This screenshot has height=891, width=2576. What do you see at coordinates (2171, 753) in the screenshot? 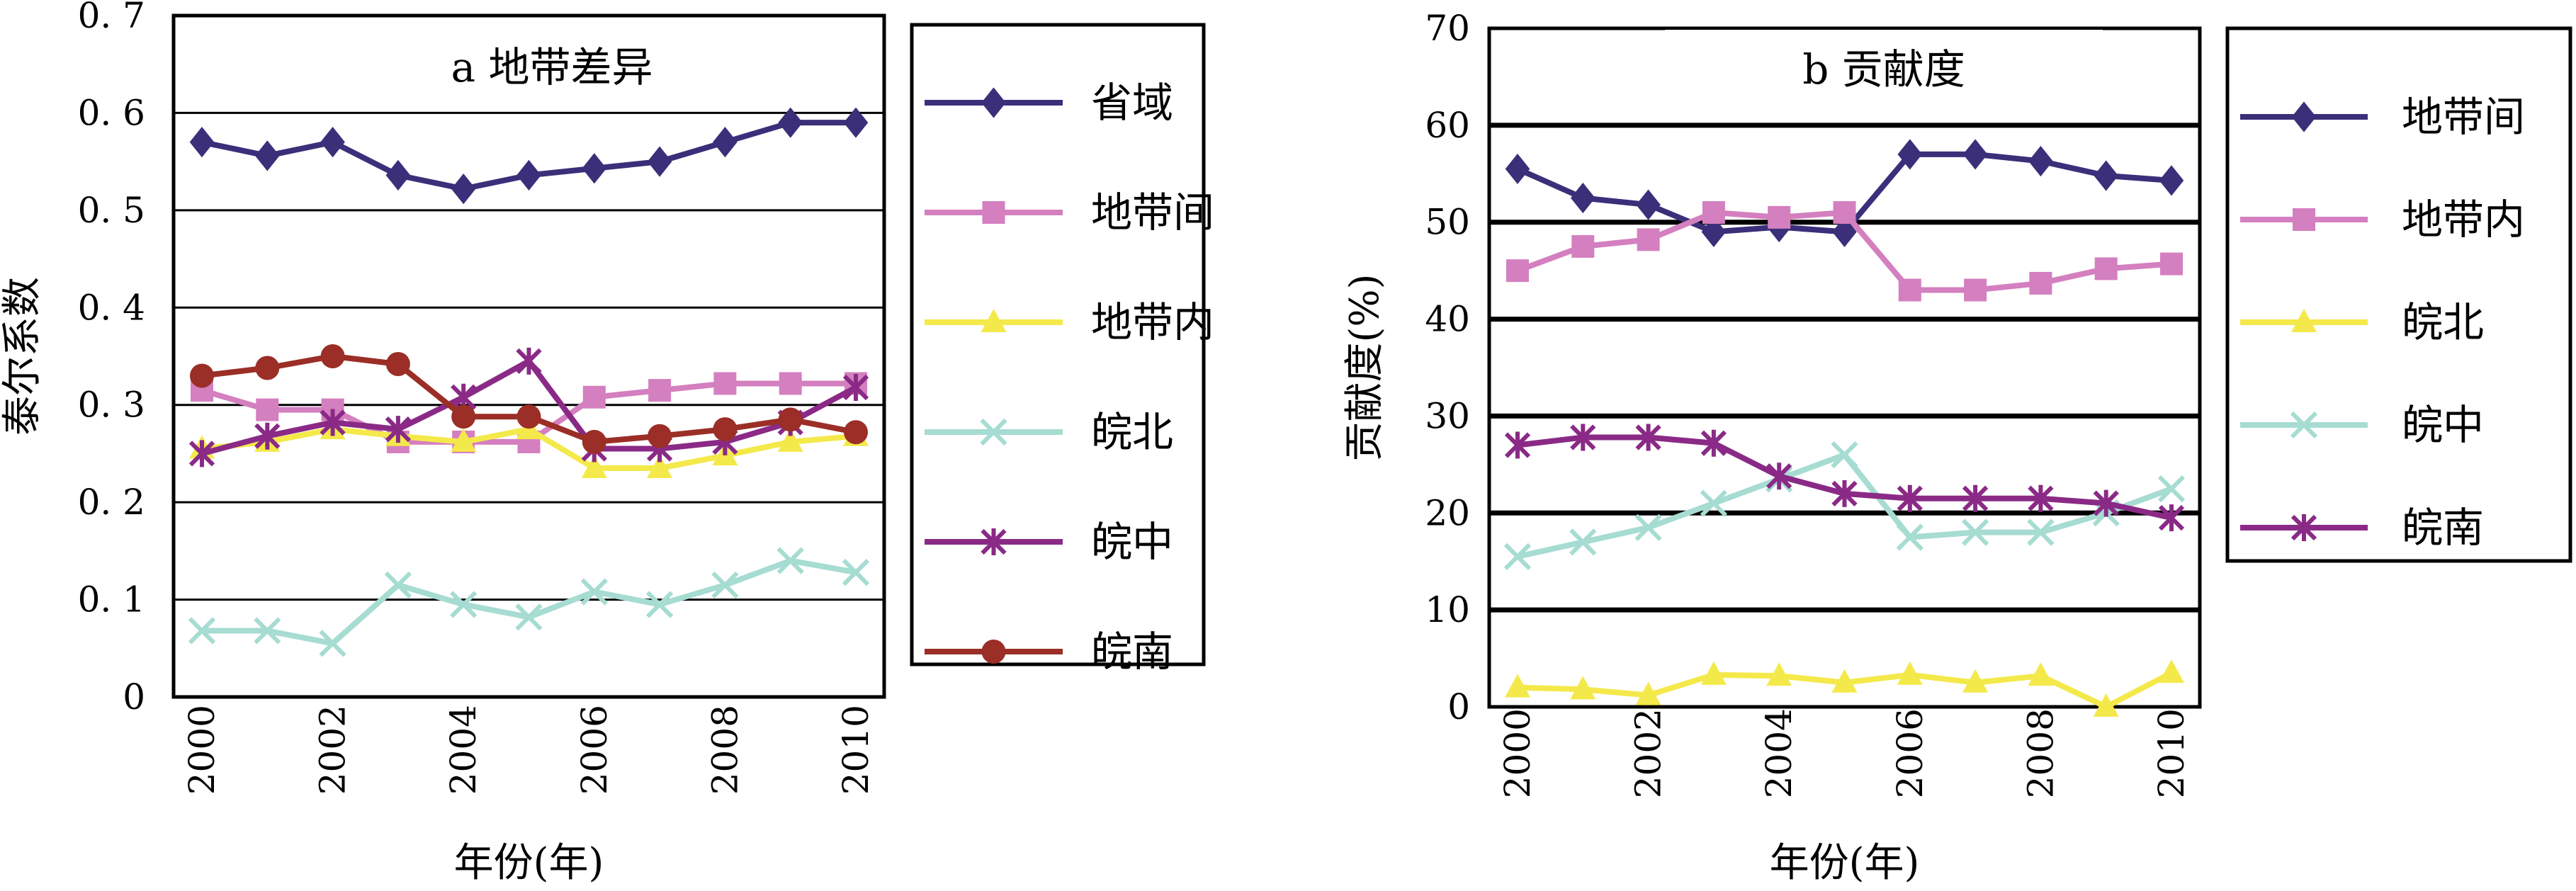
I see `x-tick-label: 2010` at bounding box center [2171, 753].